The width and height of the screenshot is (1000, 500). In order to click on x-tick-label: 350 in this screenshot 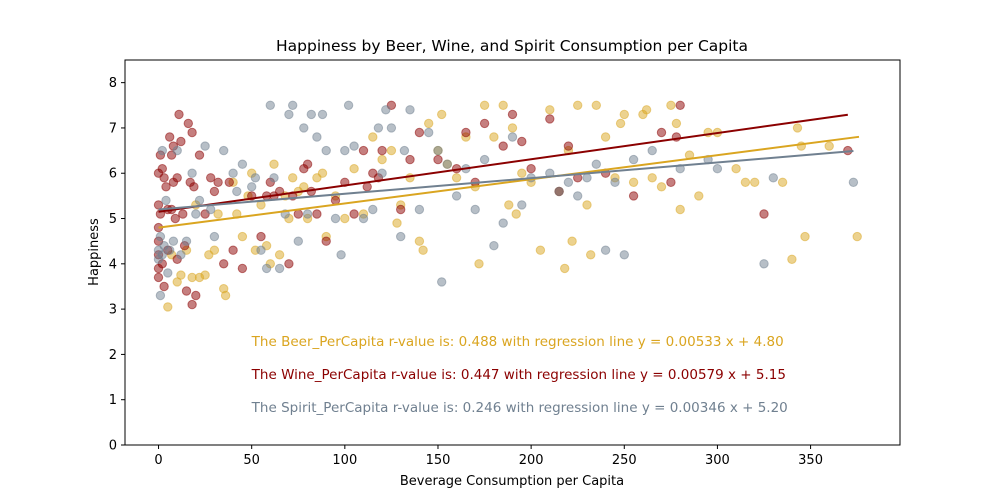, I will do `click(810, 460)`.